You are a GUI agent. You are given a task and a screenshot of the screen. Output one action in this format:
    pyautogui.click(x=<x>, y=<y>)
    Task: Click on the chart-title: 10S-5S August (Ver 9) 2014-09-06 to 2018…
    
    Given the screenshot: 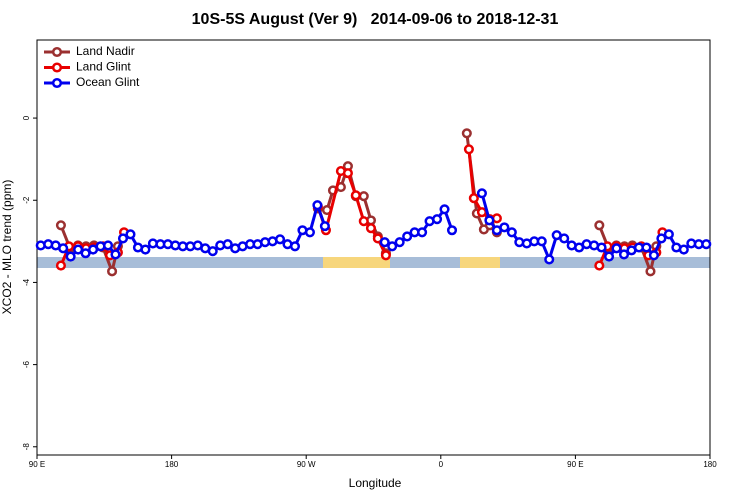 What is the action you would take?
    pyautogui.click(x=375, y=19)
    